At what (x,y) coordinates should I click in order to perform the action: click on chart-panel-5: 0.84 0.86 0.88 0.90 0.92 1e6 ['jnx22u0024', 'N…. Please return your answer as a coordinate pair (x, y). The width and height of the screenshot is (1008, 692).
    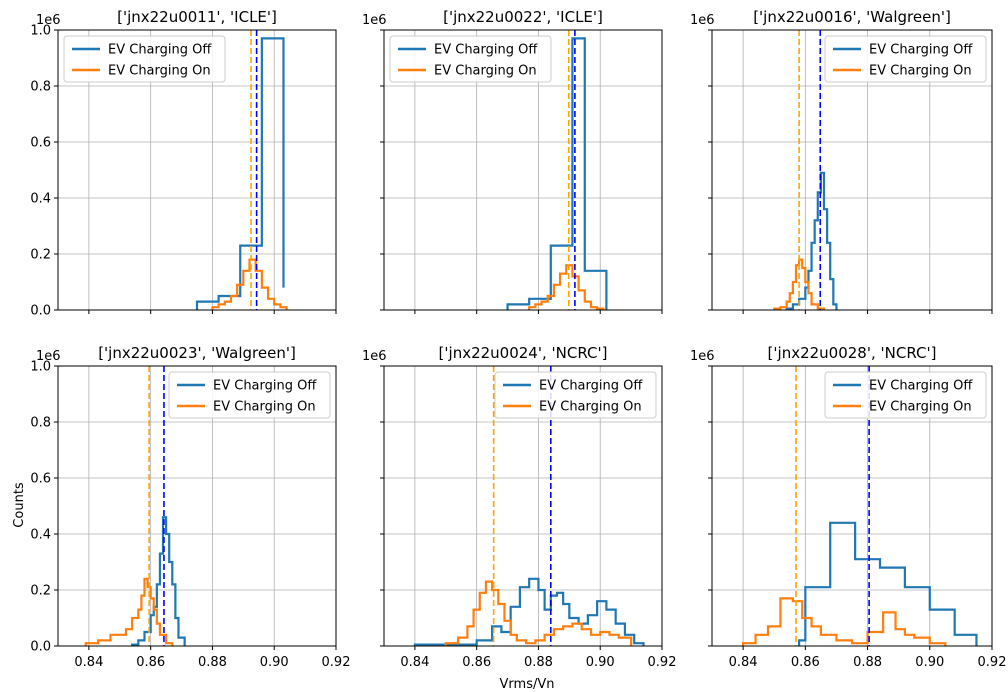
    Looking at the image, I should click on (519, 507).